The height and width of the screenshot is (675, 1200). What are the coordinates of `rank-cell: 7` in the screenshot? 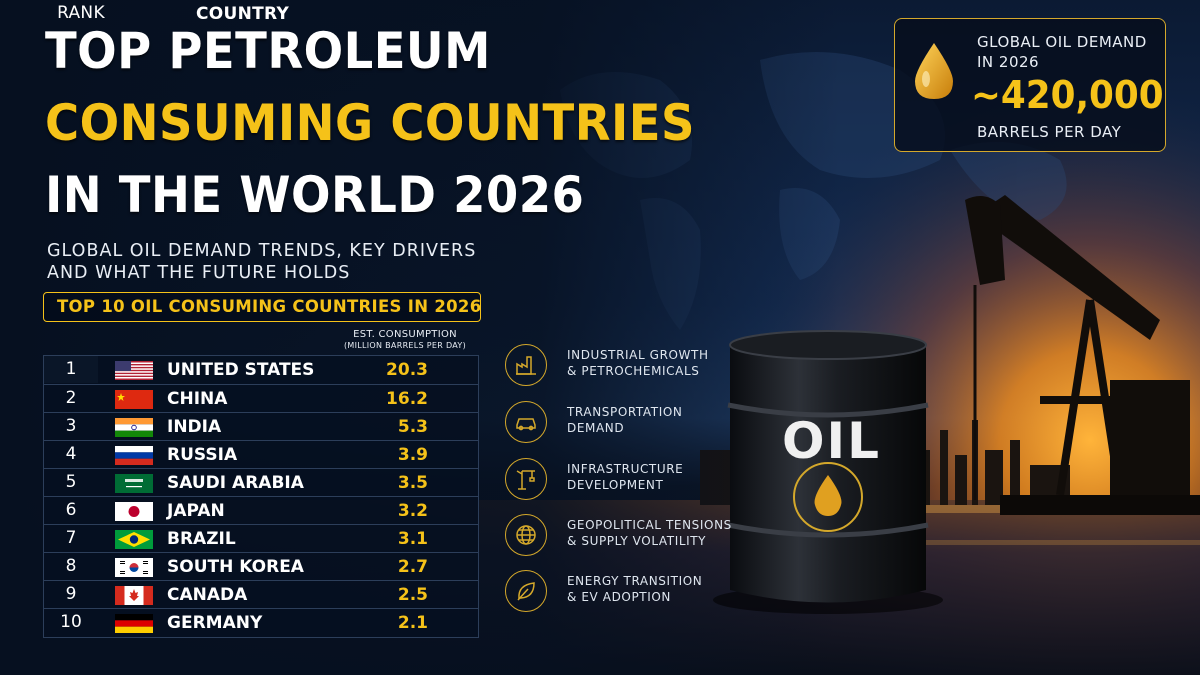 It's located at (71, 538).